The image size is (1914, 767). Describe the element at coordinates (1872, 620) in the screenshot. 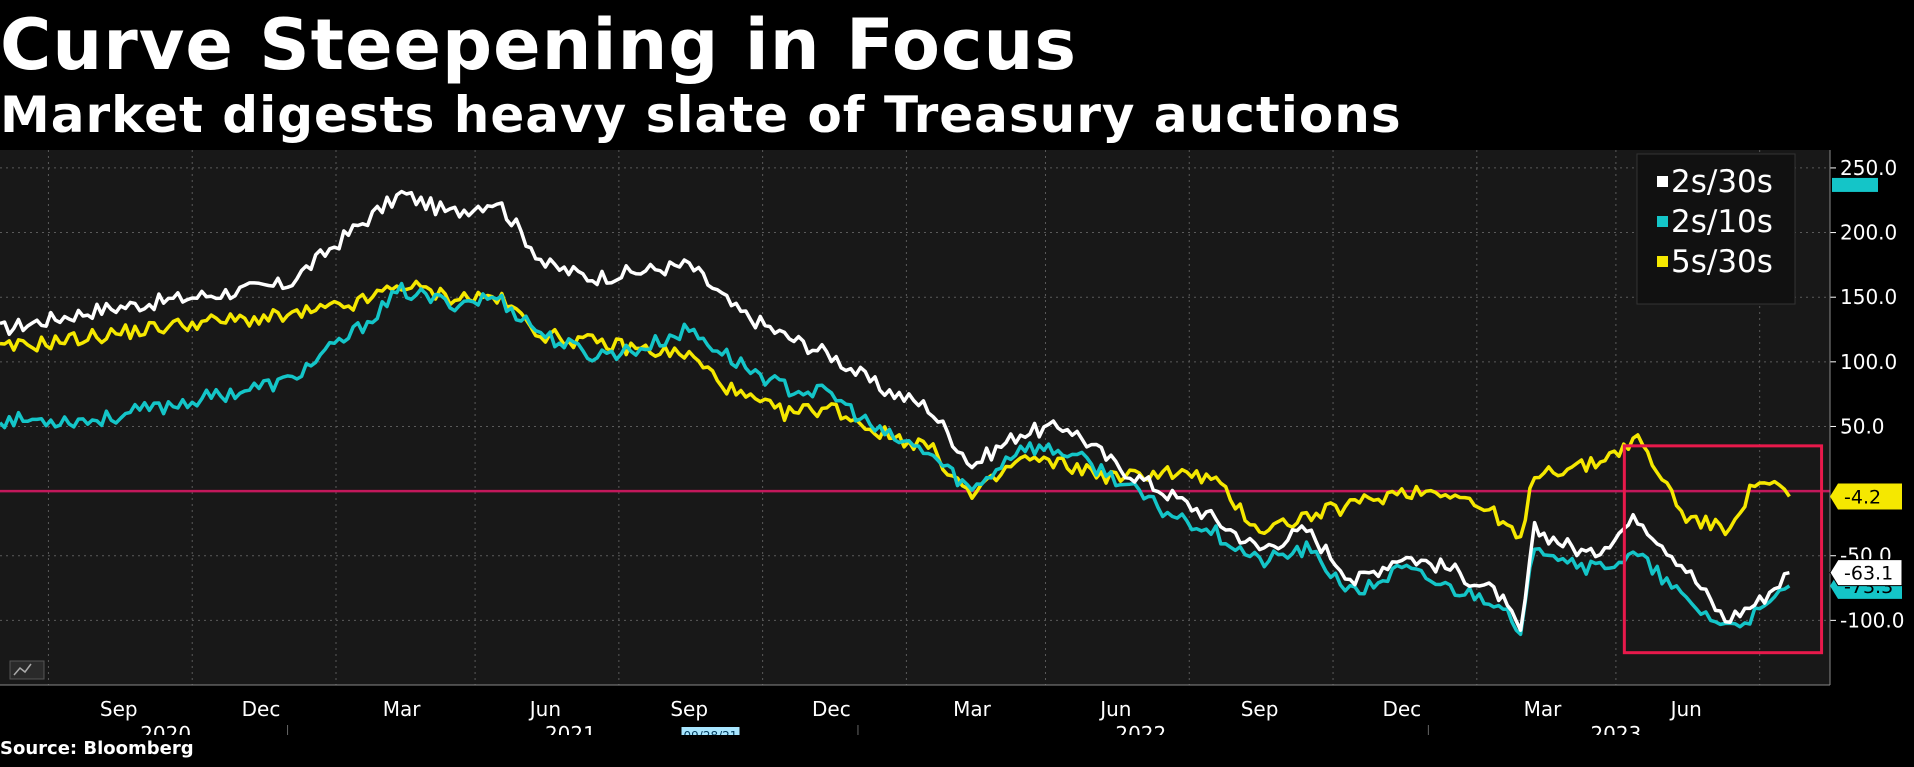

I see `y-tick-label: -100.0` at that location.